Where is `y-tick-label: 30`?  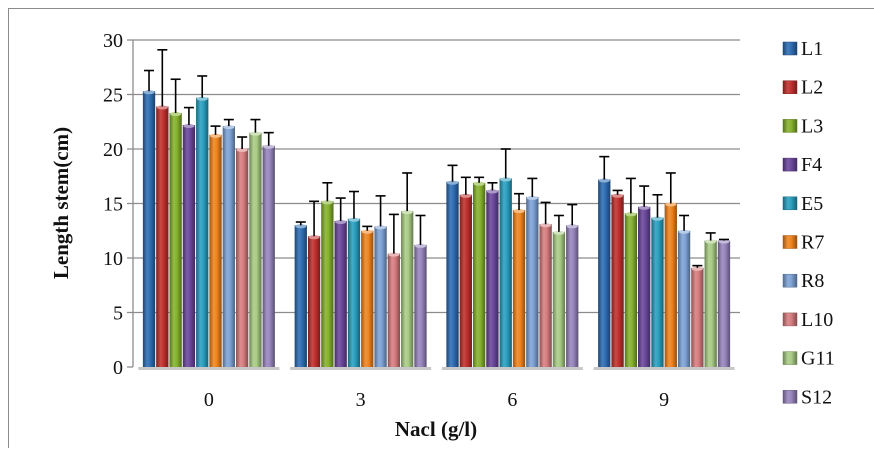 y-tick-label: 30 is located at coordinates (113, 41).